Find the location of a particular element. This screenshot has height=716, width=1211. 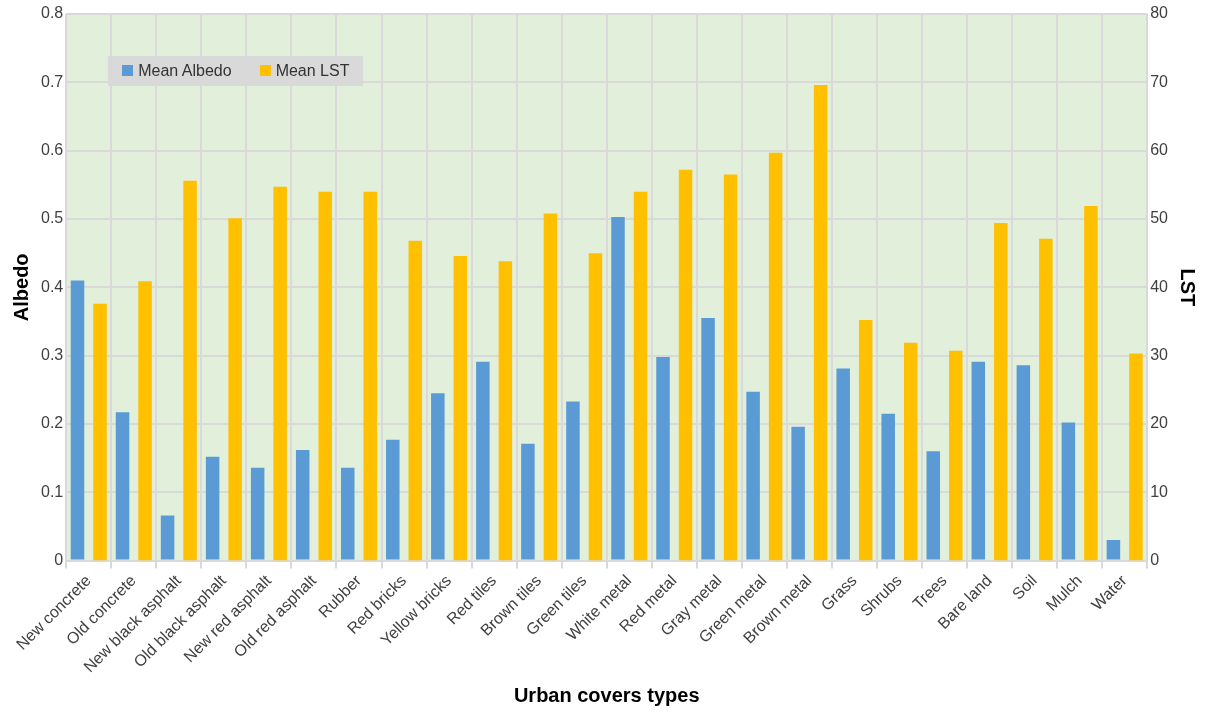

y-tick-label: 0.8 is located at coordinates (52, 13).